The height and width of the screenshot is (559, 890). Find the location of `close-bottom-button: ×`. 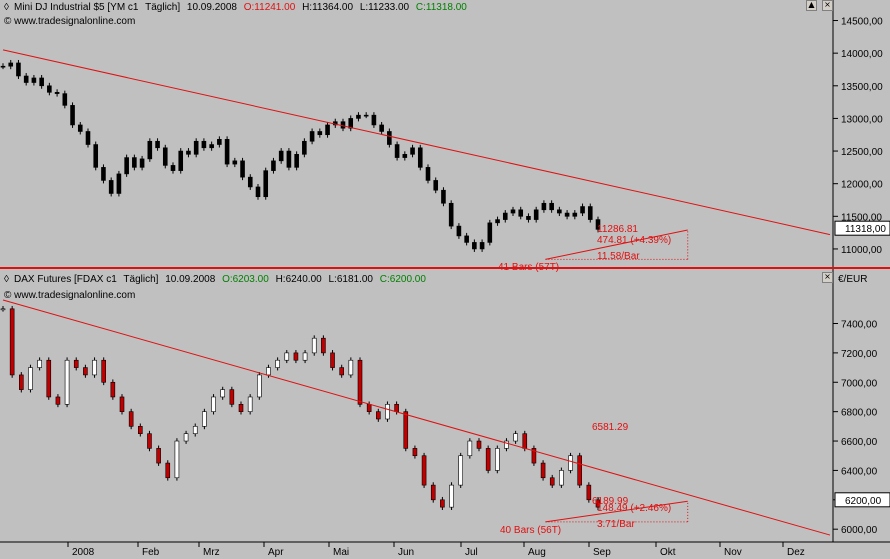

close-bottom-button: × is located at coordinates (827, 277).